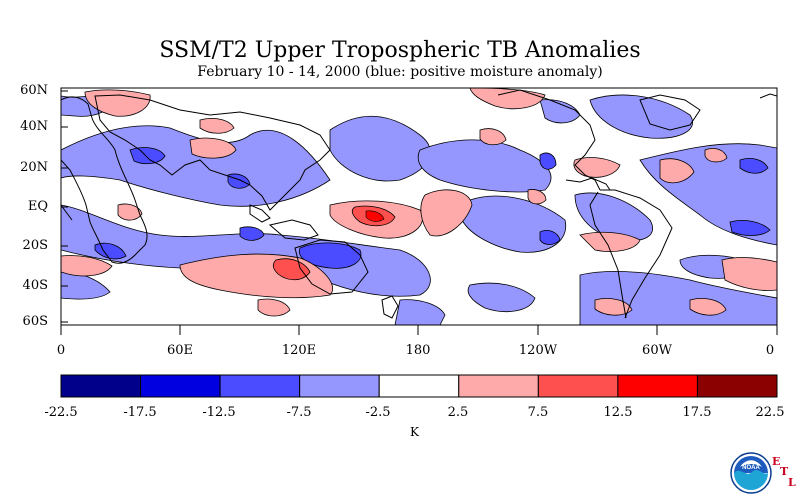  I want to click on lat-label-20s: 20S, so click(35, 245).